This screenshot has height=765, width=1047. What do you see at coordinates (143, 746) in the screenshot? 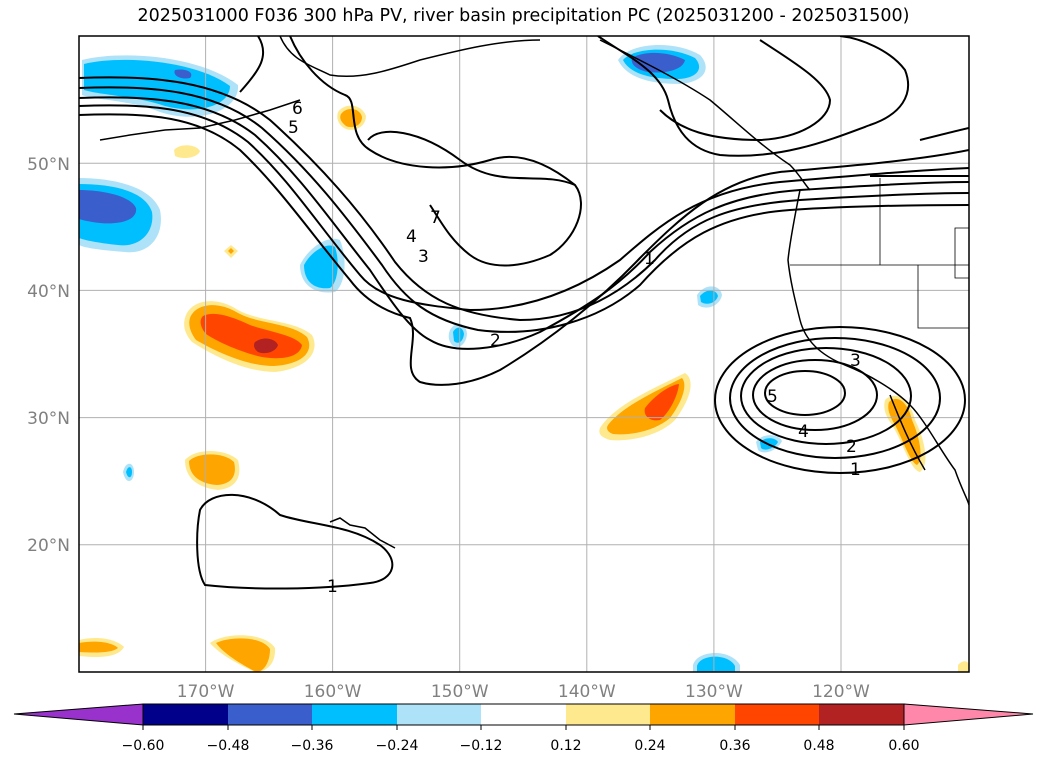
I see `colorbar-tick-label: −0.60` at bounding box center [143, 746].